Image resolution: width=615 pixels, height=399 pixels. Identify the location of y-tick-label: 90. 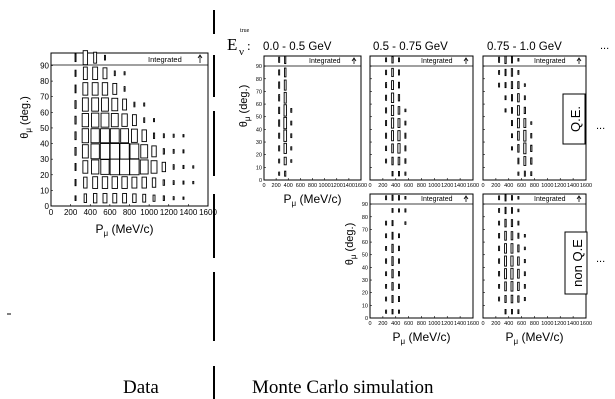
(44, 65).